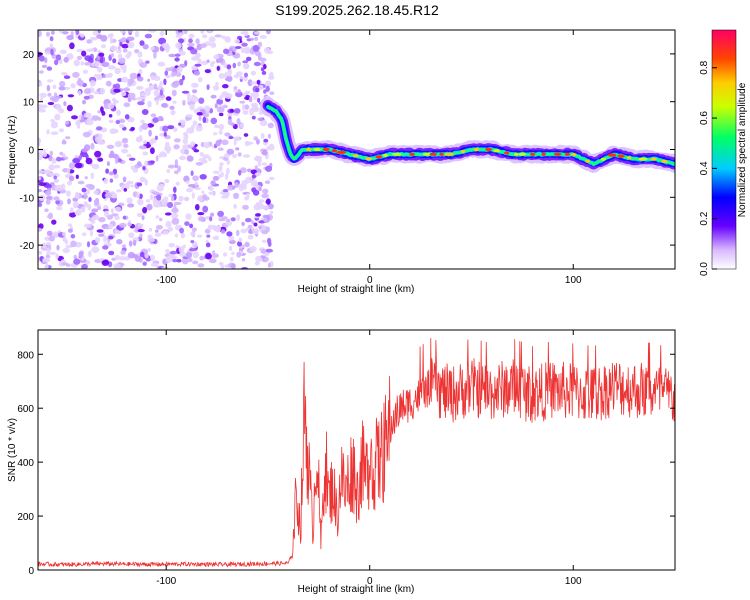 The width and height of the screenshot is (750, 600). What do you see at coordinates (31, 571) in the screenshot?
I see `y-tick-label: 0` at bounding box center [31, 571].